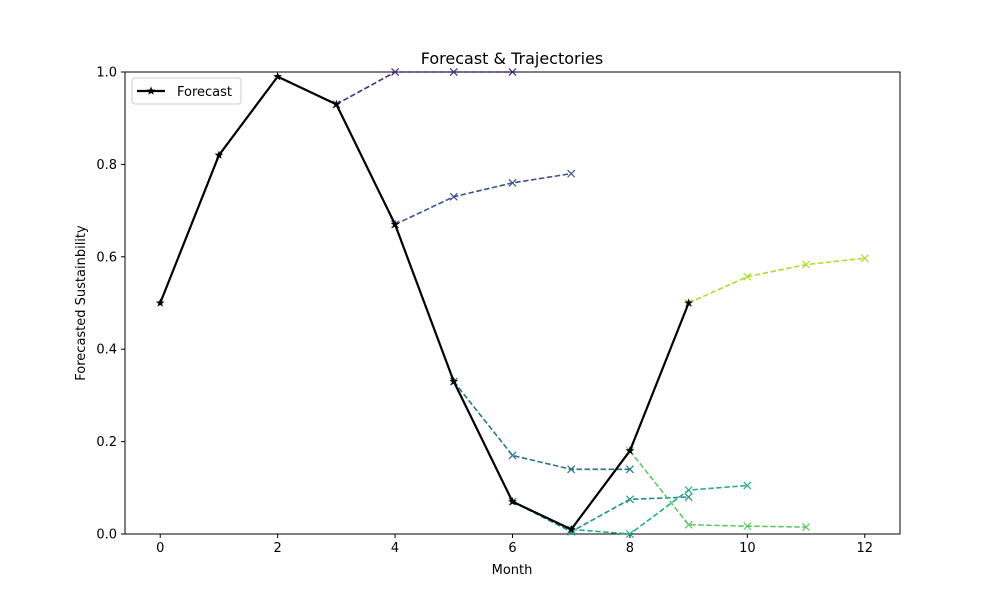 Image resolution: width=1000 pixels, height=600 pixels. Describe the element at coordinates (151, 90) in the screenshot. I see `legend-forecast-marker` at that location.